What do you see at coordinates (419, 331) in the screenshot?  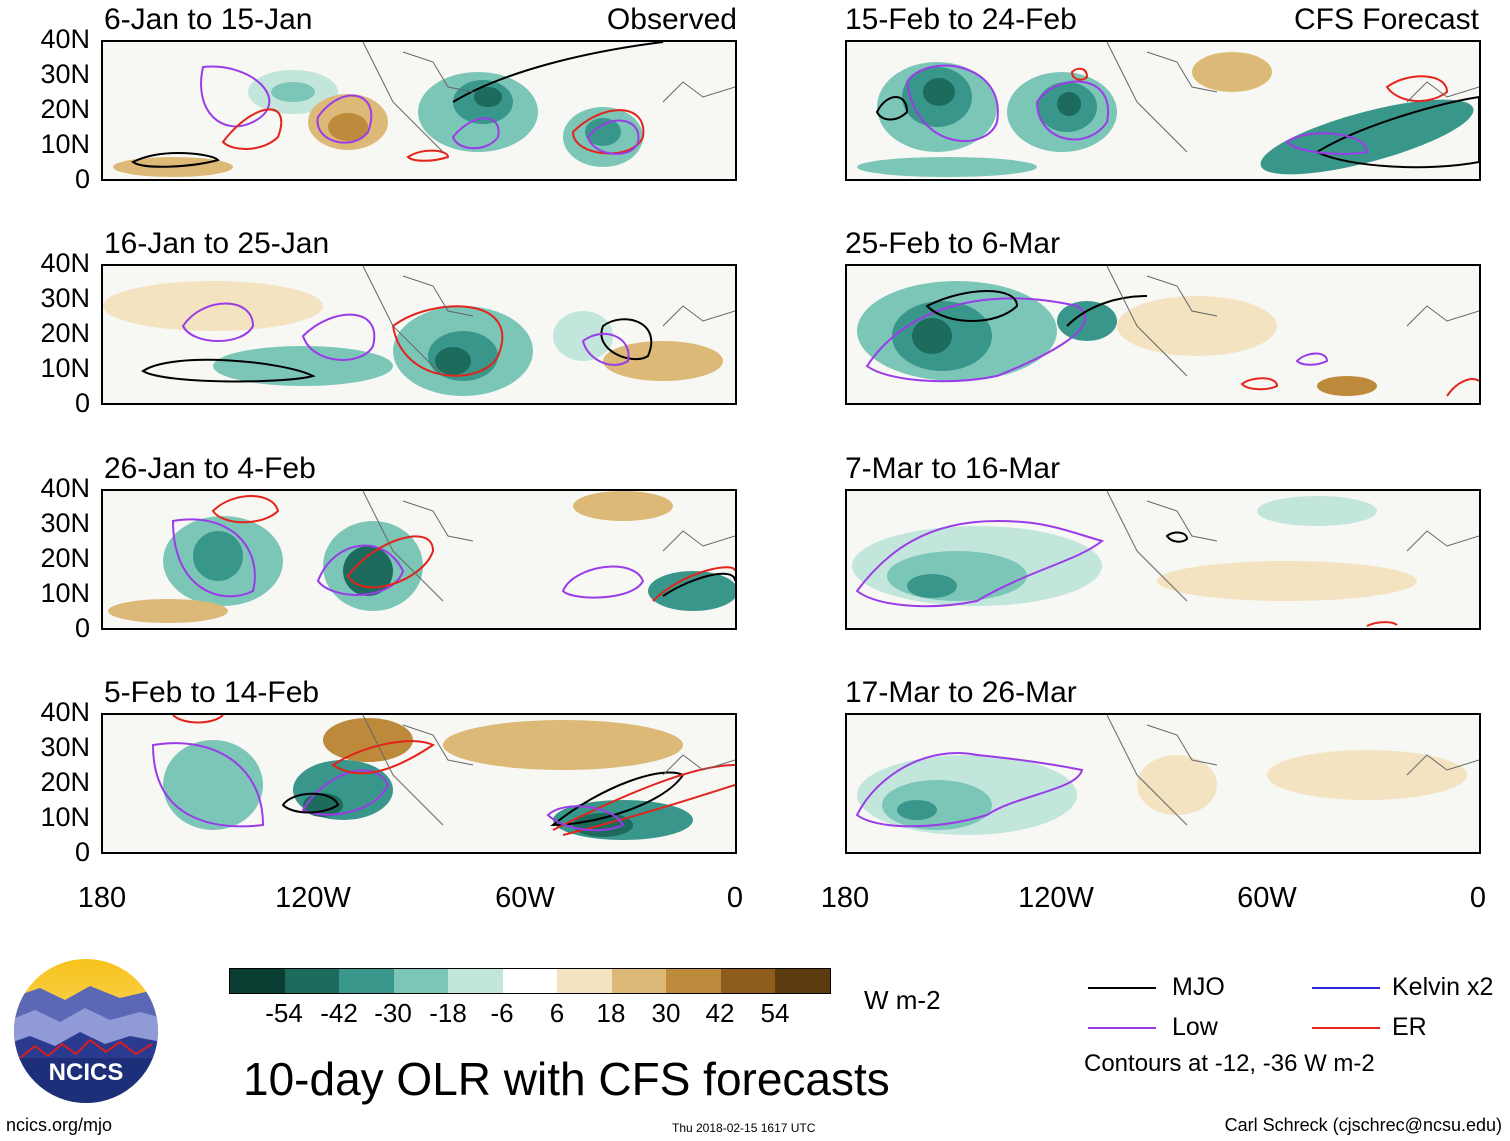 I see `olr-map-p2` at bounding box center [419, 331].